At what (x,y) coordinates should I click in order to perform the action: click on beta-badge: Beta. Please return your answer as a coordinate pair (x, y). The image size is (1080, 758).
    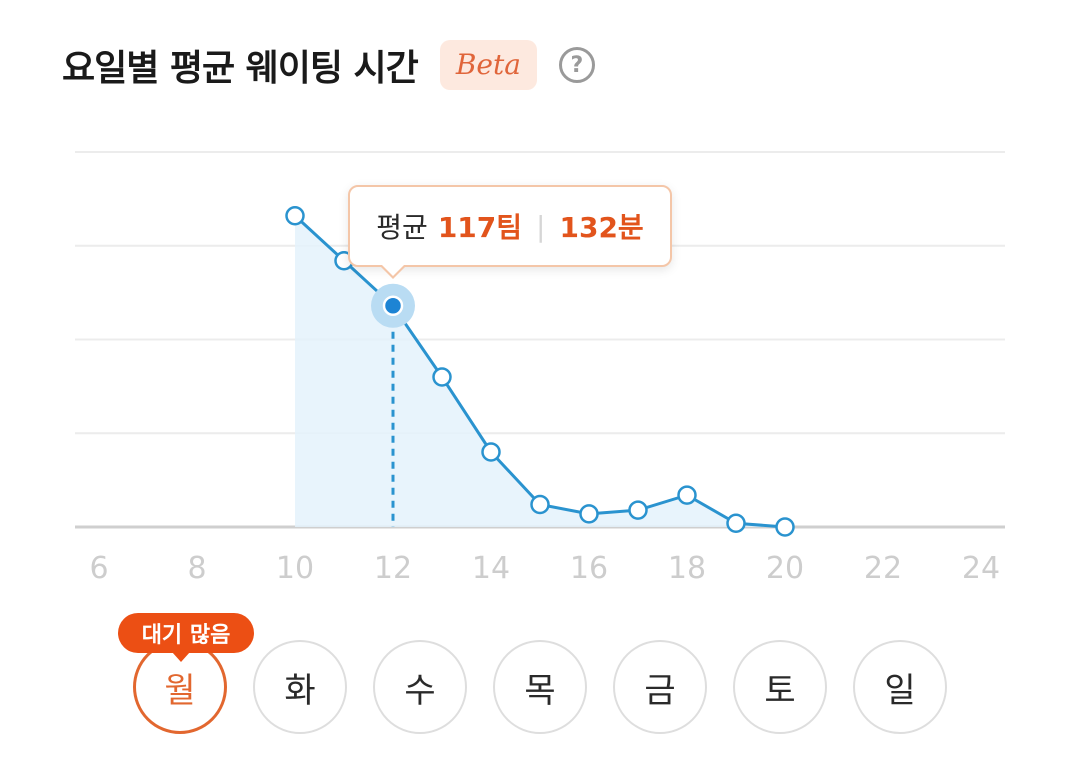
    Looking at the image, I should click on (488, 65).